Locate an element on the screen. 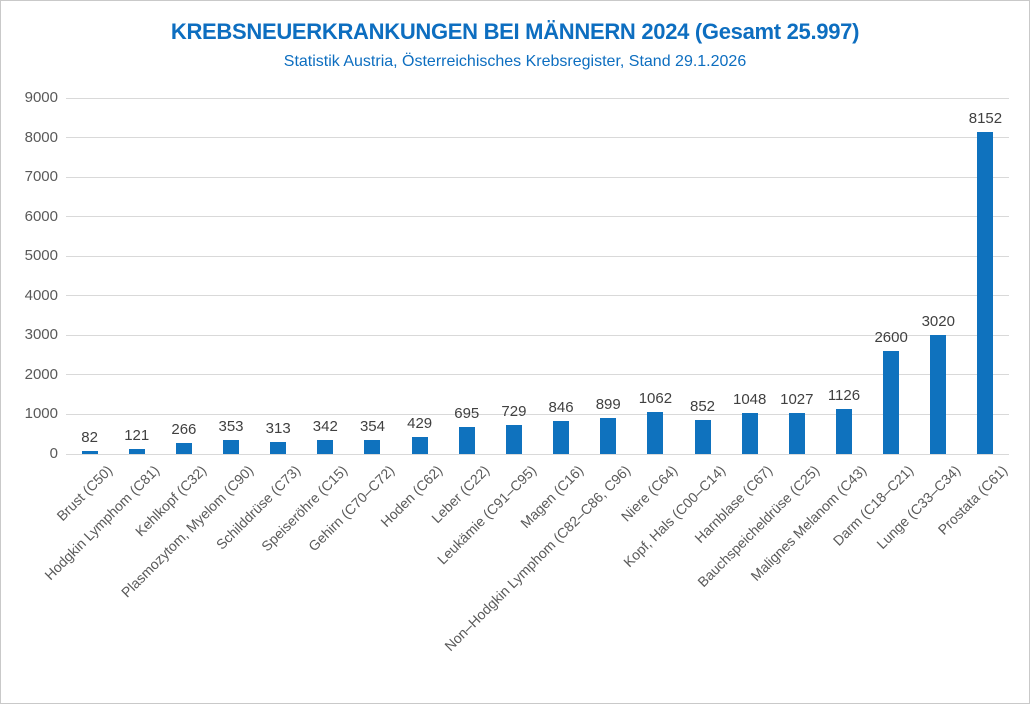  y-axis-tick-label: 2000 is located at coordinates (41, 374).